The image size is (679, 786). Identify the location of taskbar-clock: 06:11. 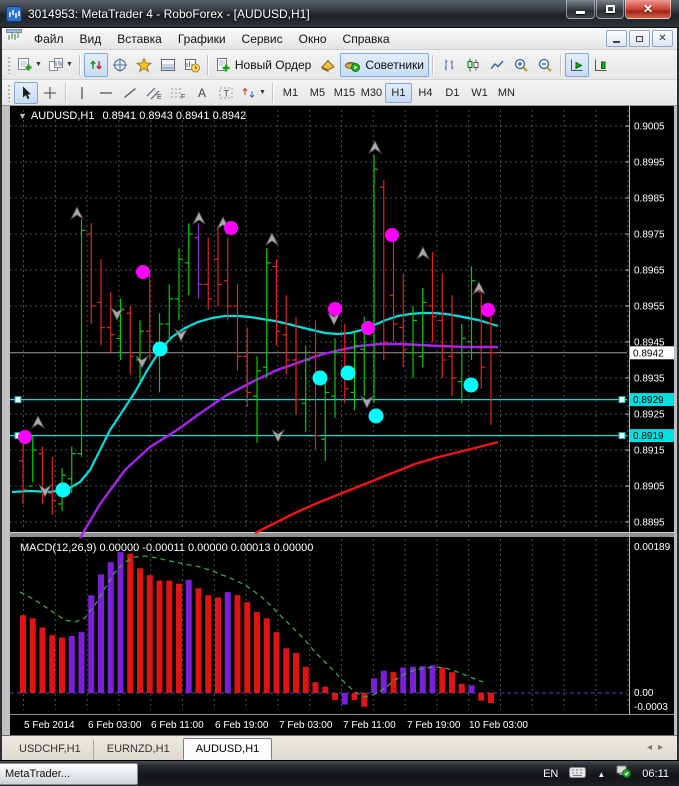
(655, 774).